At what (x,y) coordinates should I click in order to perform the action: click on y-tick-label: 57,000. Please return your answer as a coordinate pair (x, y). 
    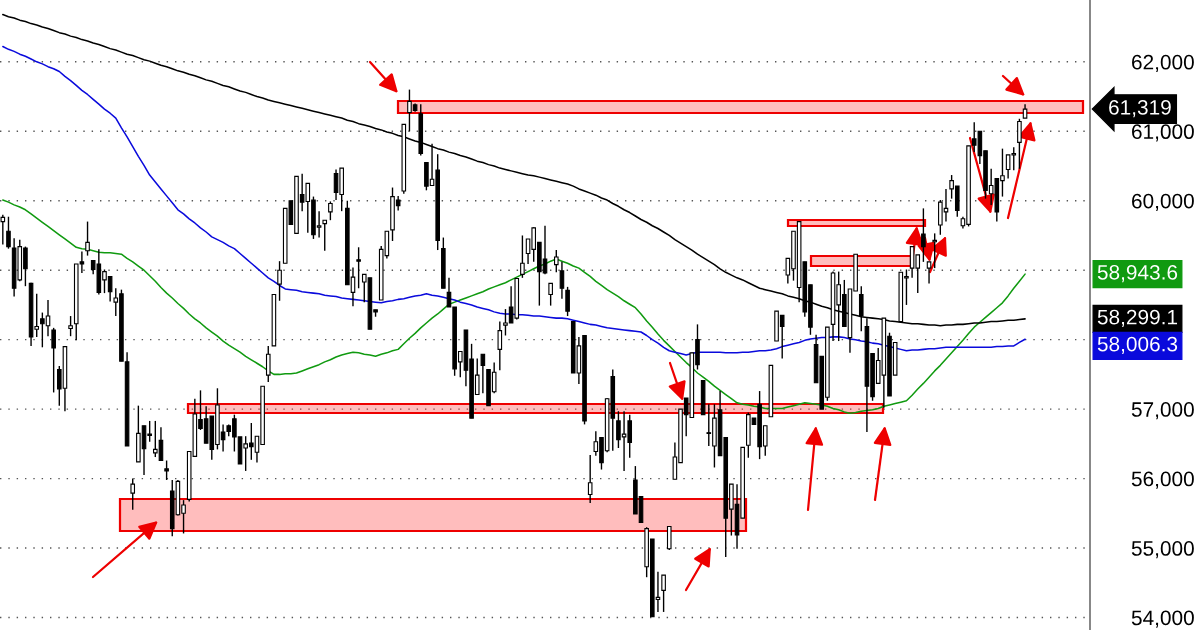
    Looking at the image, I should click on (1162, 411).